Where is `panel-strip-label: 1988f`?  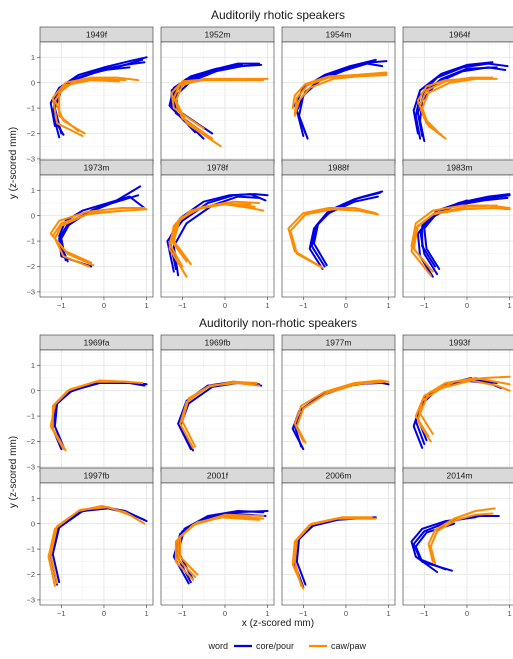 panel-strip-label: 1988f is located at coordinates (339, 168).